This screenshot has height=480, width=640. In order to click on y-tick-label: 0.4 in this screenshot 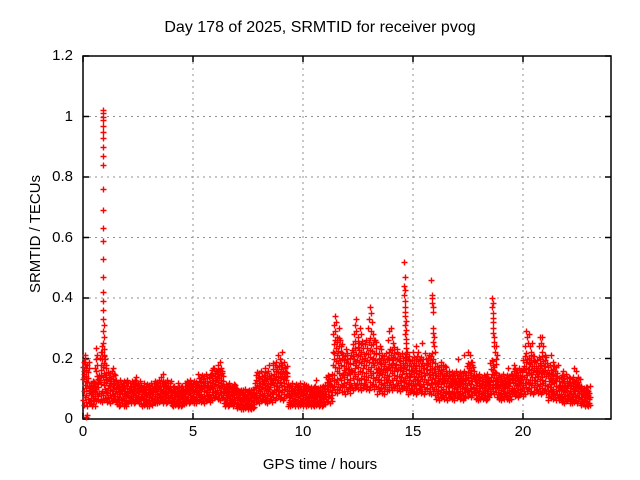, I will do `click(62, 297)`.